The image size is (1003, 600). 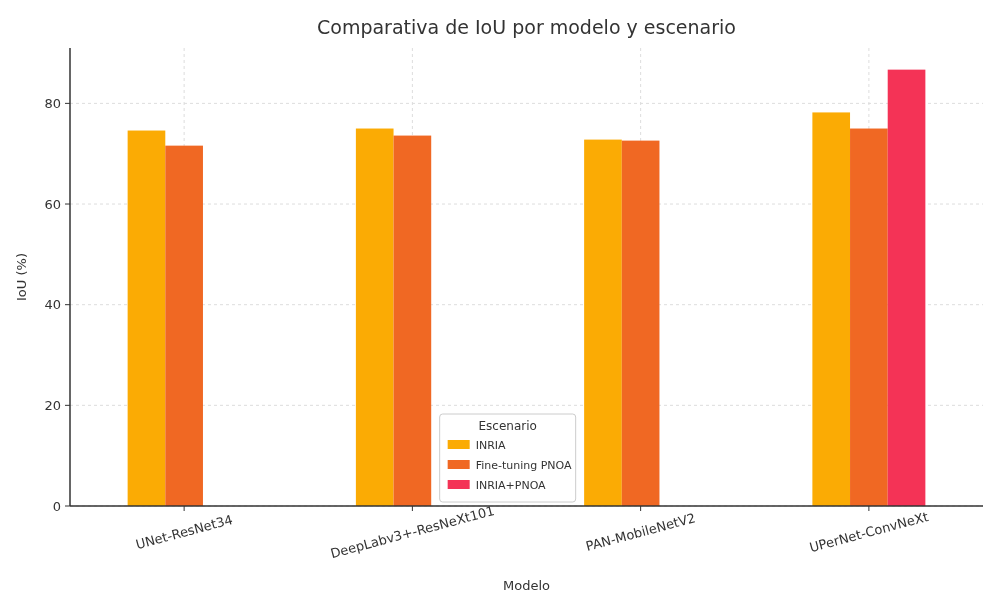 I want to click on legend-label: INRIA+PNOA, so click(x=511, y=485).